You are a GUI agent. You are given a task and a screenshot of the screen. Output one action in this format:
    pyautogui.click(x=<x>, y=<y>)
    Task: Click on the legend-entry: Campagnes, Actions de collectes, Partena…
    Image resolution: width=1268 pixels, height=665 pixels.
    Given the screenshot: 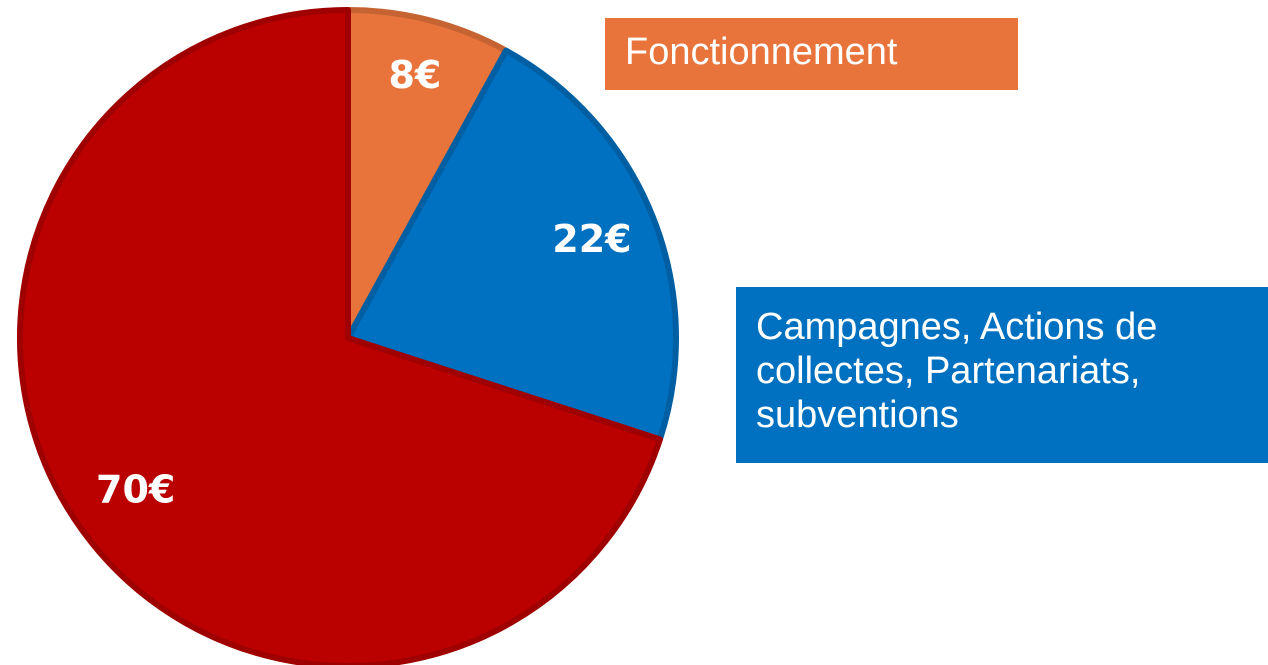 What is the action you would take?
    pyautogui.click(x=1002, y=375)
    